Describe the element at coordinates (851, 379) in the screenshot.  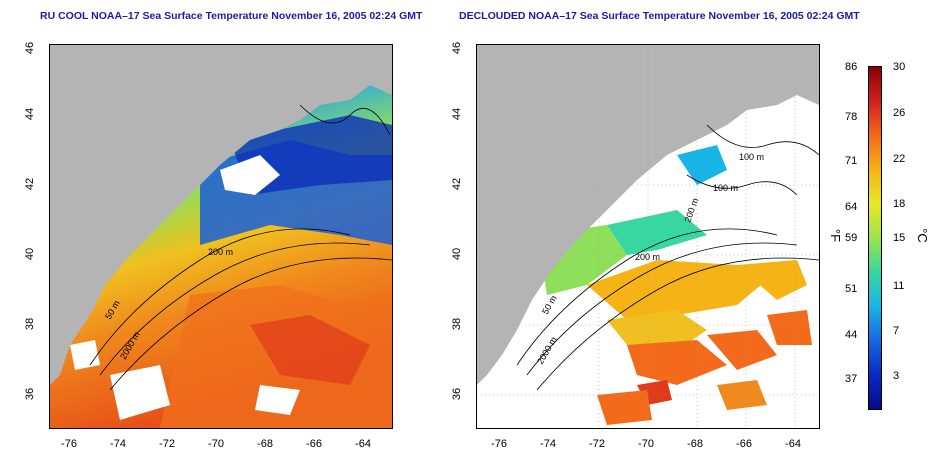
I see `colorbar-f-tick-37: 37` at that location.